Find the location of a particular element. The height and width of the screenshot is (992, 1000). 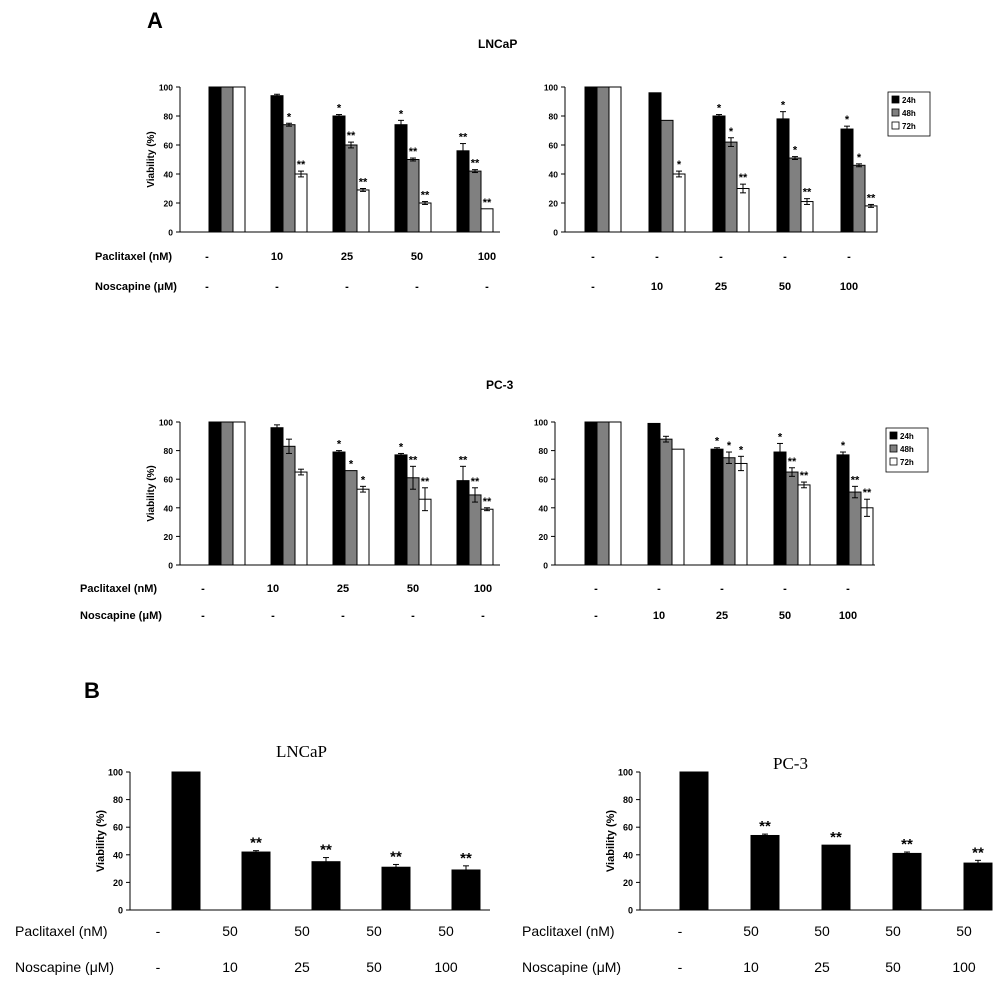

chart-b-pc3: 0 20 40 60 80 100 Viability (%) ** ** ** ** is located at coordinates (799, 842).